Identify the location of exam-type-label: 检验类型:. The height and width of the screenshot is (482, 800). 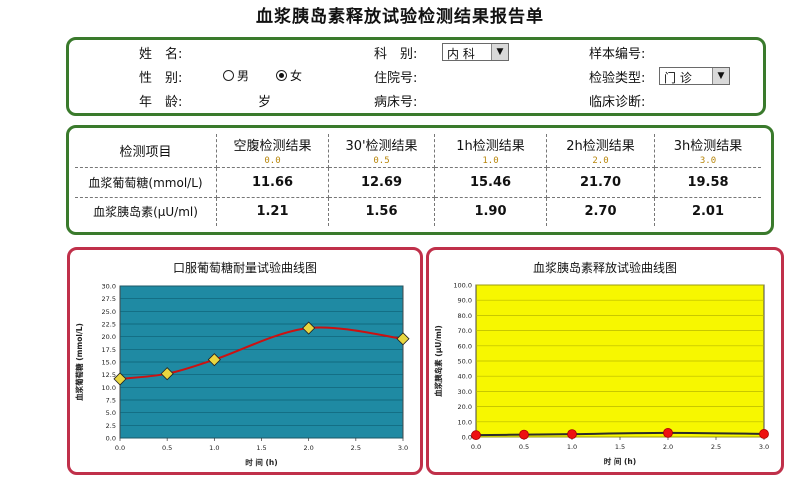
(617, 78).